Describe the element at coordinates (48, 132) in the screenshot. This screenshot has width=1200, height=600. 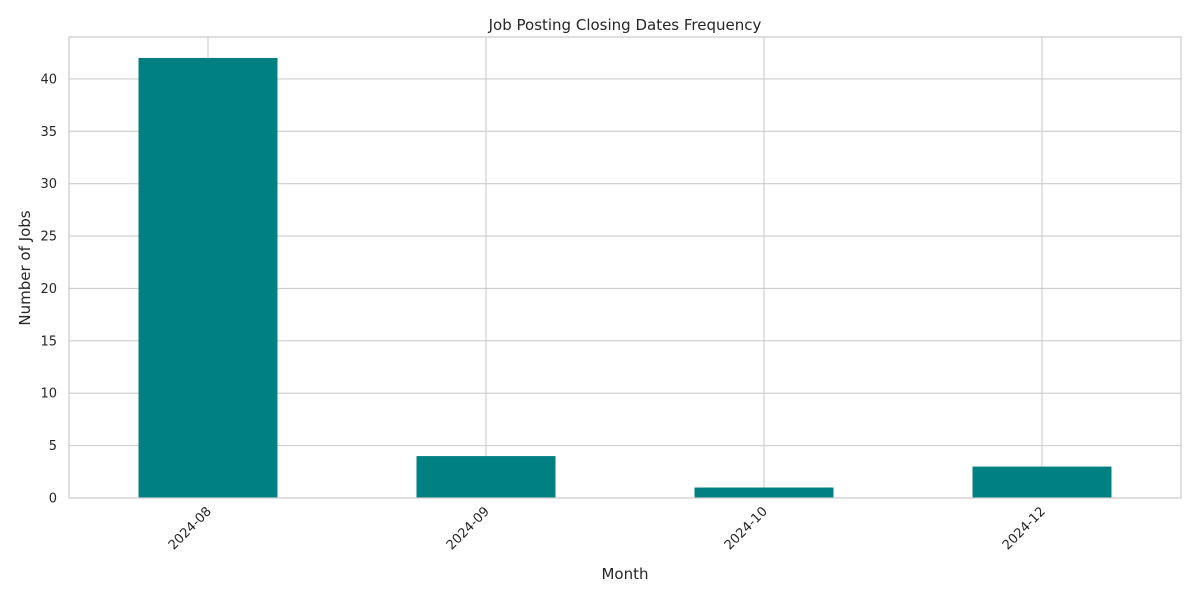
I see `y-tick-label: 35` at that location.